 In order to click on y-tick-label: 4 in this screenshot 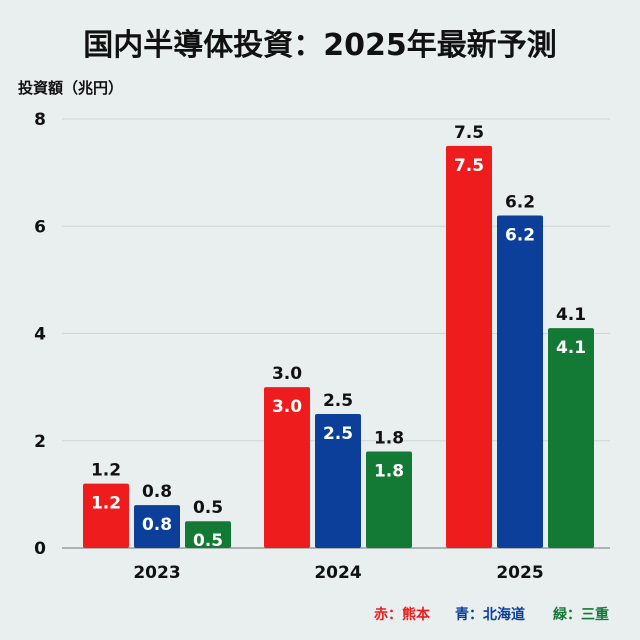, I will do `click(40, 335)`.